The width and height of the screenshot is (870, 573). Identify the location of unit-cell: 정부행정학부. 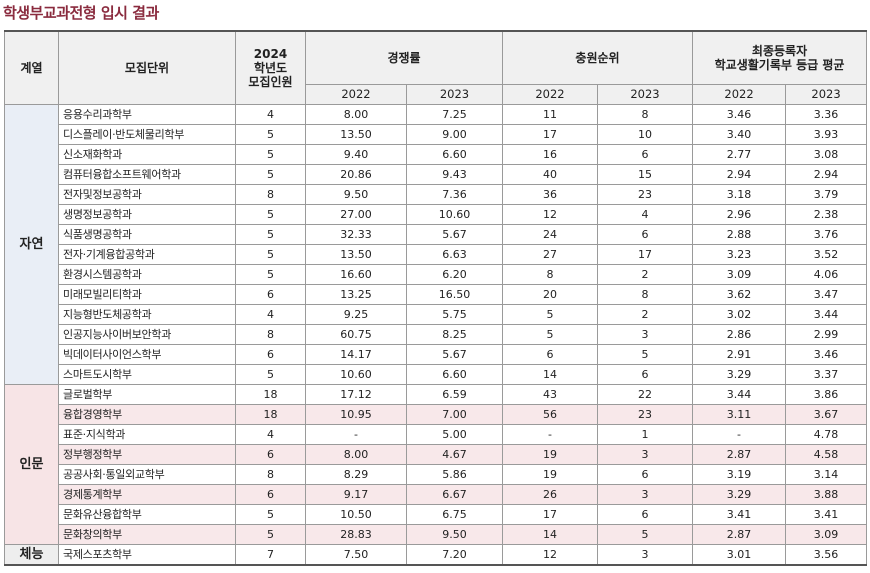
(147, 454).